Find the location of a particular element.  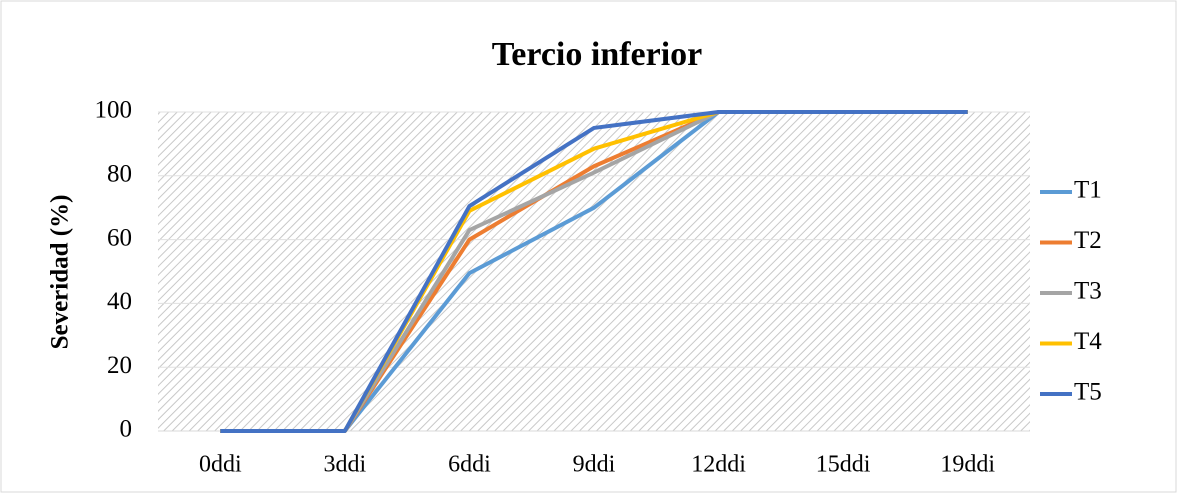

y-tick-label: 40 is located at coordinates (119, 301).